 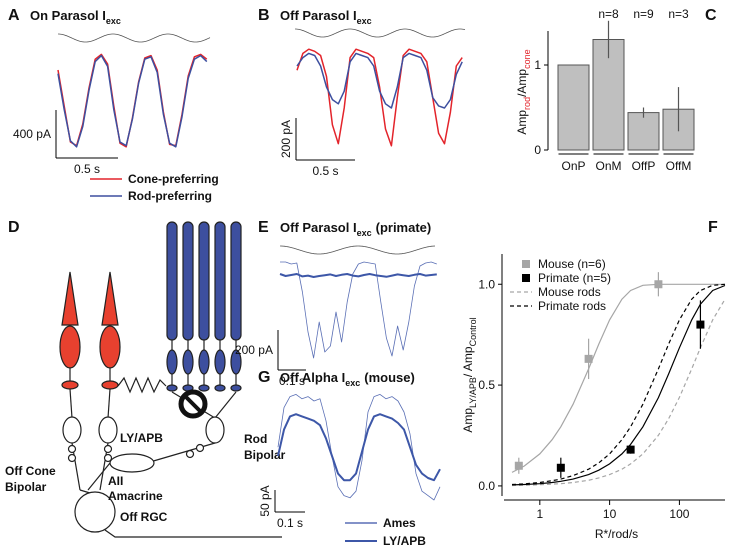 I want to click on panel-letter: C, so click(x=711, y=15).